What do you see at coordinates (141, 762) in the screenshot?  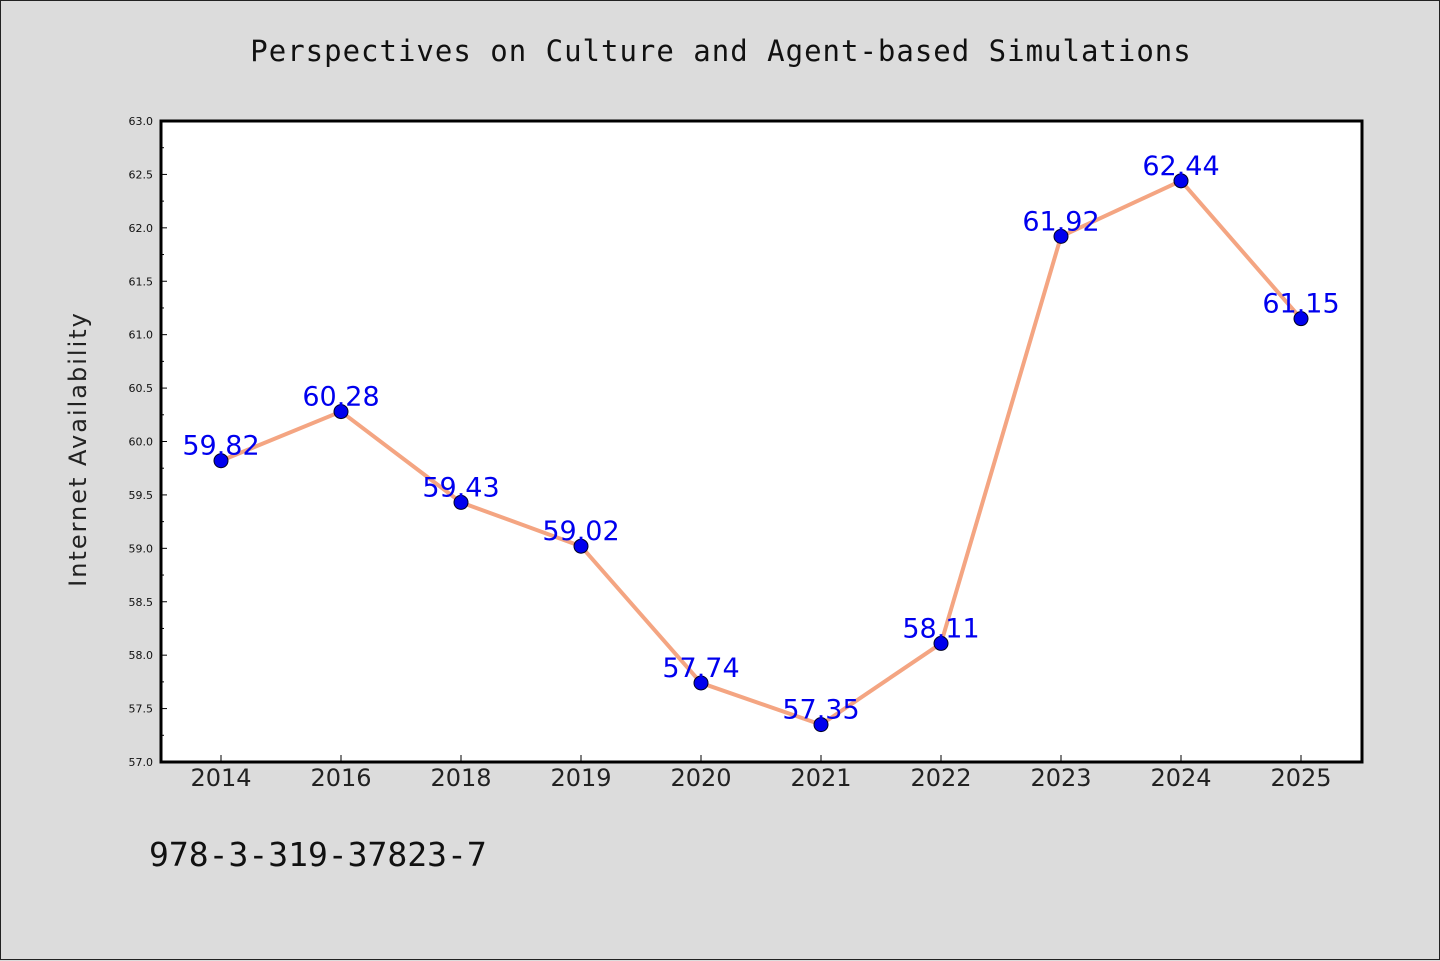 I see `y-tick-label: 57.0` at bounding box center [141, 762].